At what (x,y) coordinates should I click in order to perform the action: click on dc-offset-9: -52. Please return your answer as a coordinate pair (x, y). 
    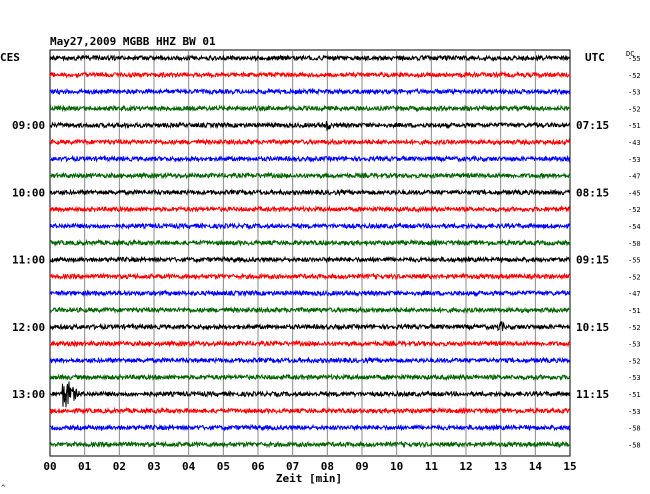
    Looking at the image, I should click on (634, 210).